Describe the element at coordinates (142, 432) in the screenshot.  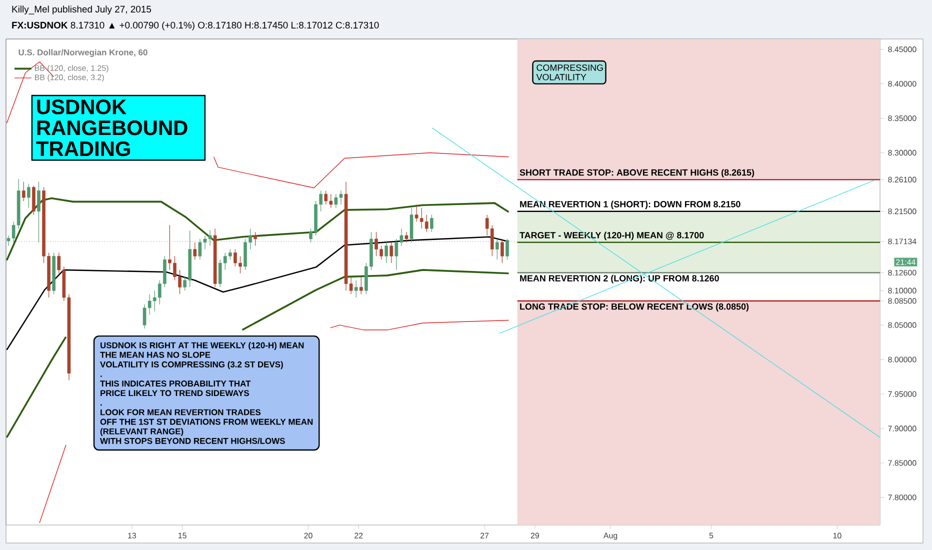
I see `annotation: (RELEVANT RANGE)` at that location.